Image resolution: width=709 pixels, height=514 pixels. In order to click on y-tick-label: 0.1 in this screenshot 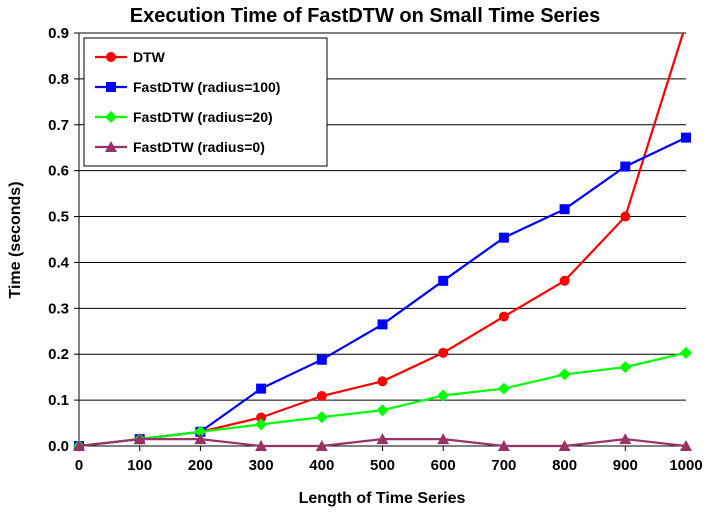, I will do `click(58, 400)`.